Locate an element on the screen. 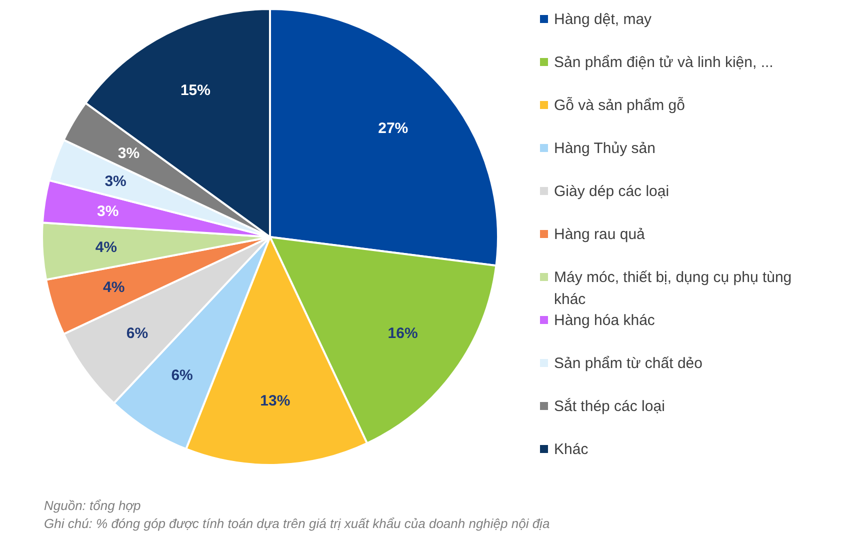  legend-label: Giày dép các loại is located at coordinates (612, 191).